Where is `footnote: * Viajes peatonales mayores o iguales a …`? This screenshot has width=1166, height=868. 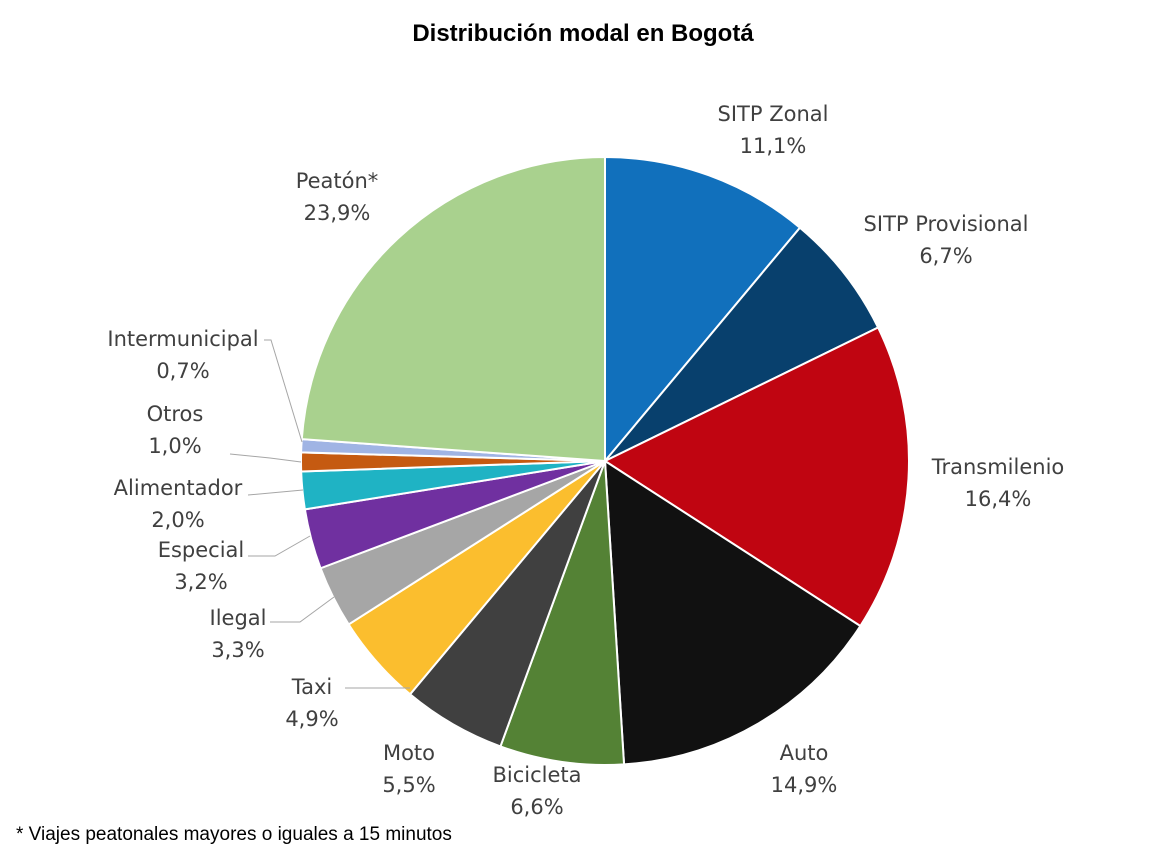
footnote: * Viajes peatonales mayores o iguales a … is located at coordinates (234, 834).